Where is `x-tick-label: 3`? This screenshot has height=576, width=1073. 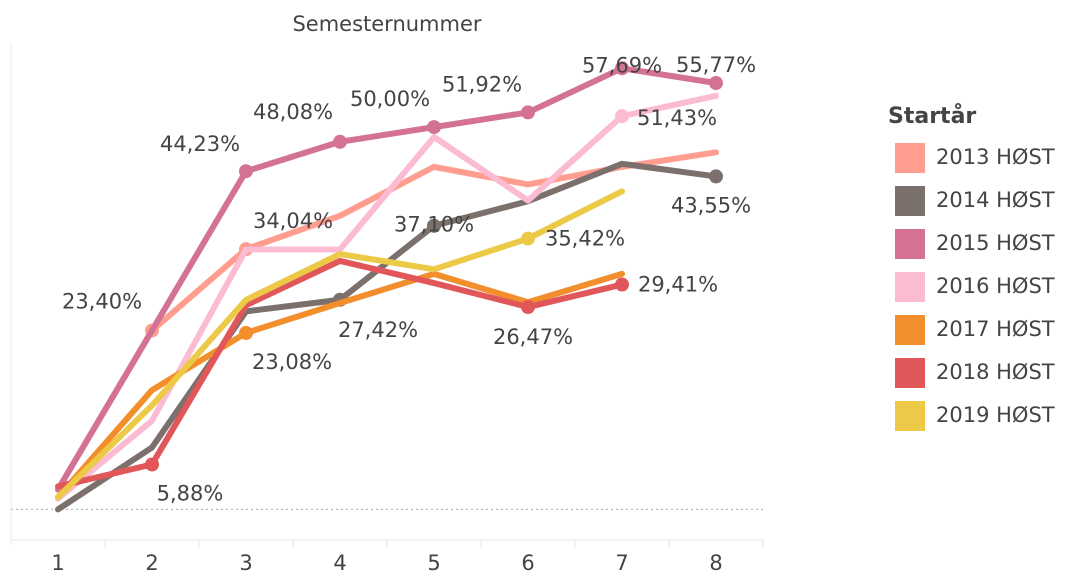 x-tick-label: 3 is located at coordinates (245, 563).